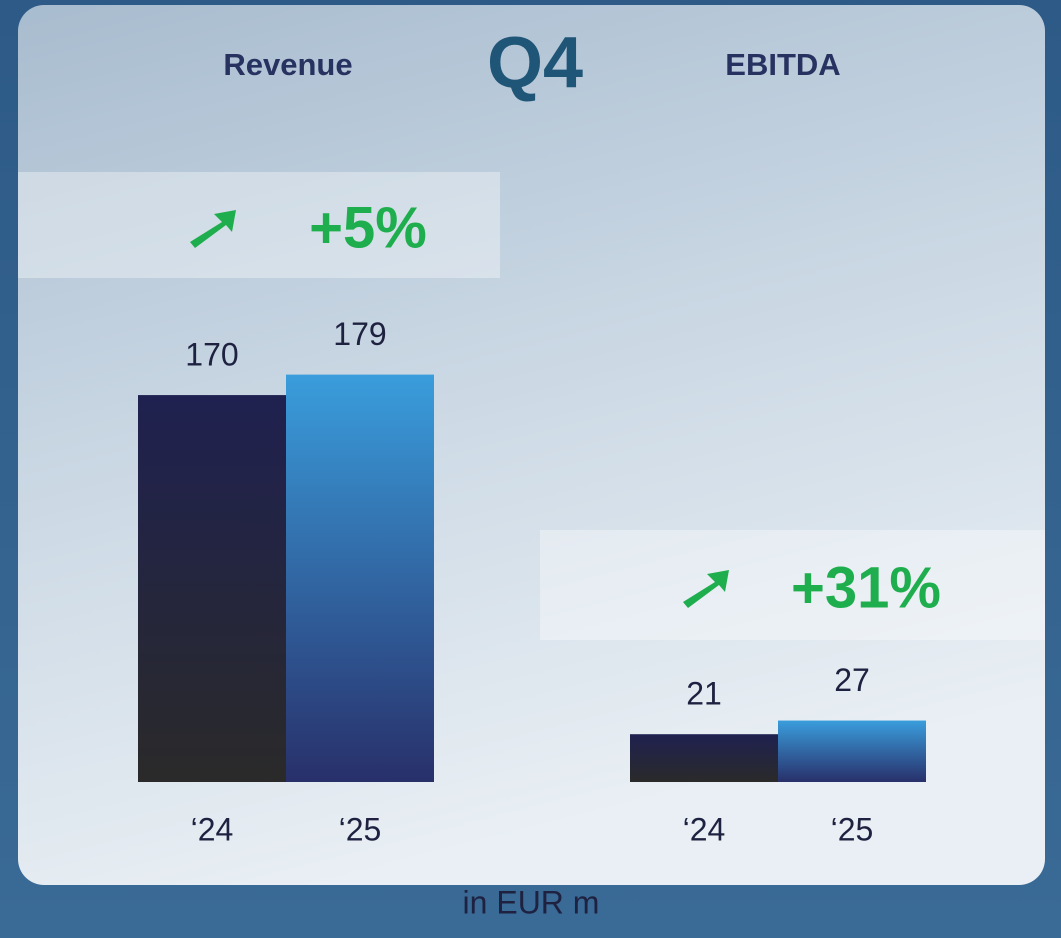 Image resolution: width=1061 pixels, height=938 pixels. I want to click on value-label: 170, so click(211, 355).